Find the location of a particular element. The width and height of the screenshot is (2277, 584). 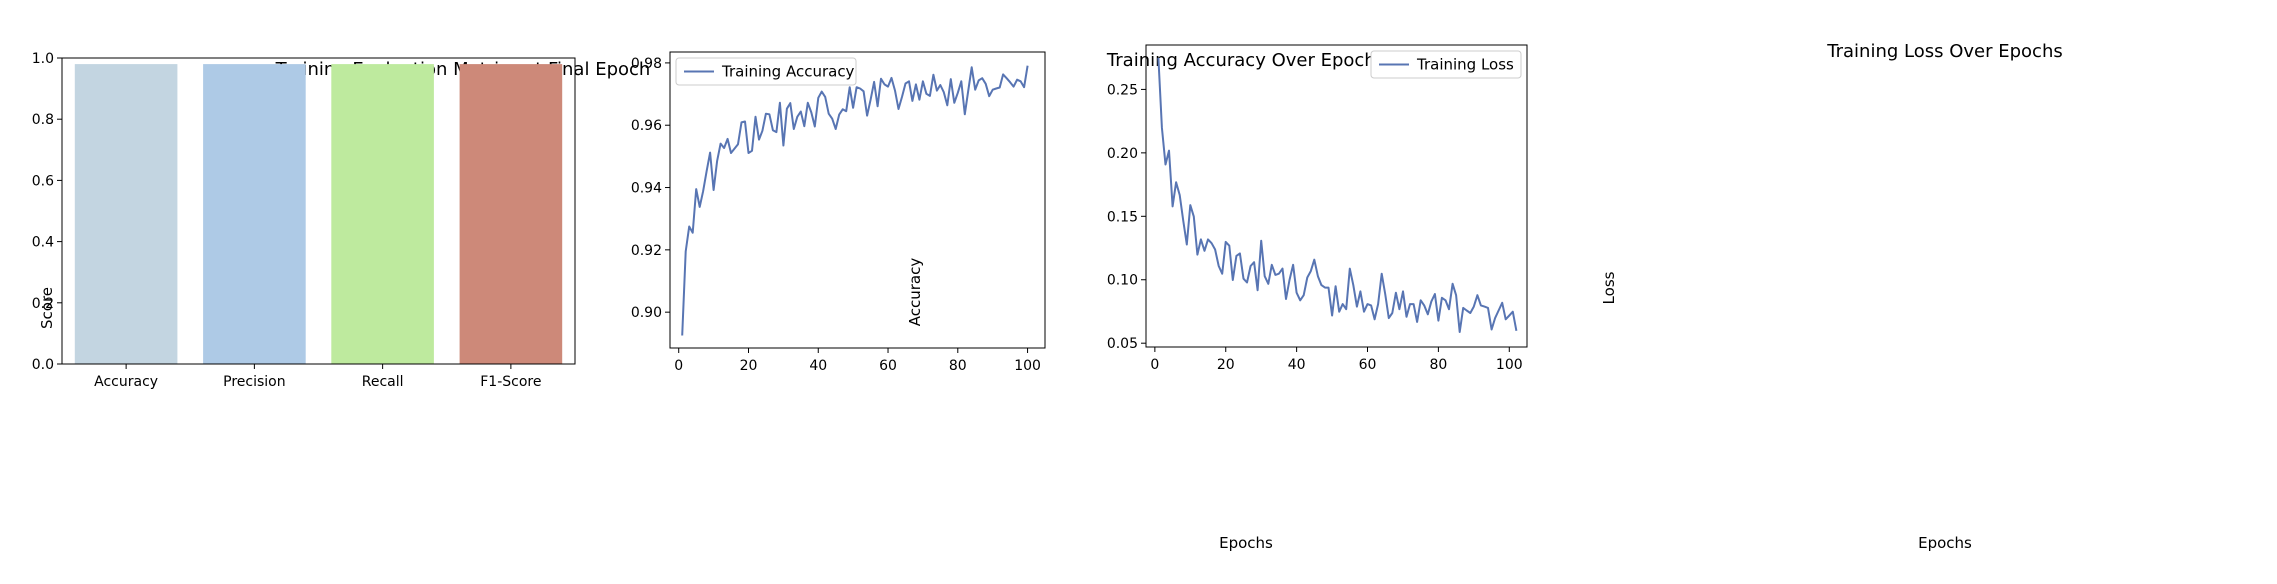

series-line-training-accuracy is located at coordinates (855, 200).